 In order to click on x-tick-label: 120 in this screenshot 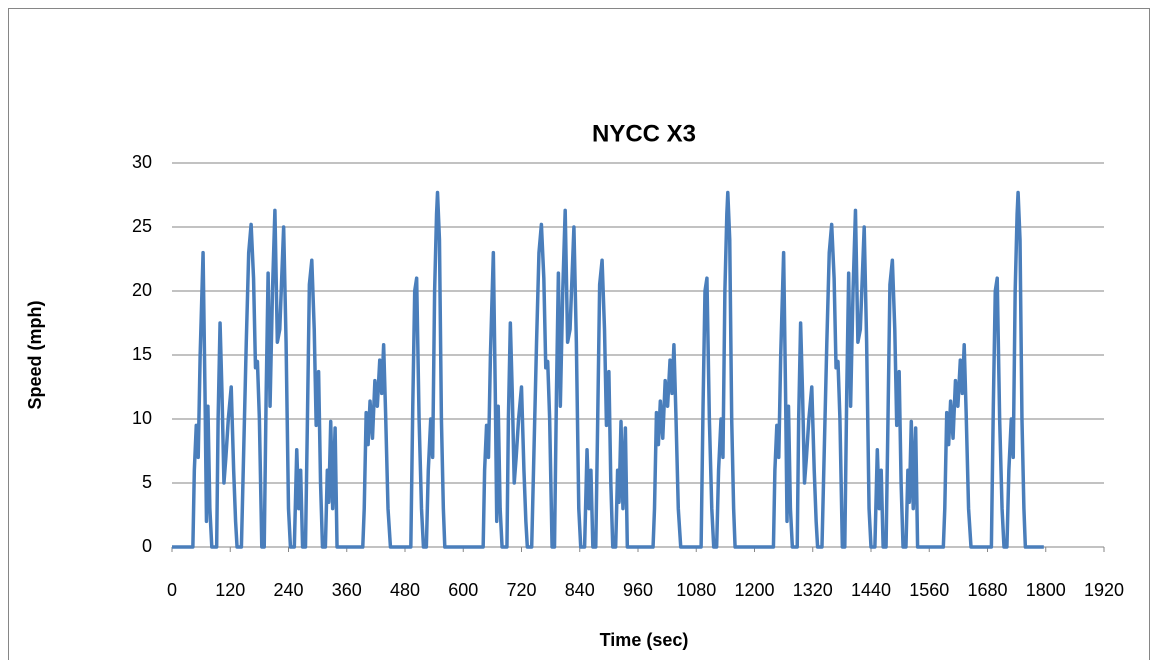, I will do `click(230, 590)`.